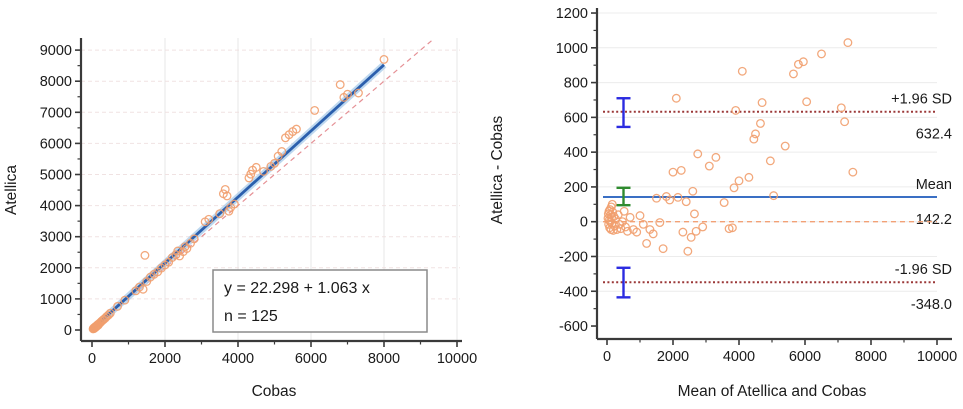 The width and height of the screenshot is (963, 409). I want to click on y-tick-label: 5000, so click(56, 176).